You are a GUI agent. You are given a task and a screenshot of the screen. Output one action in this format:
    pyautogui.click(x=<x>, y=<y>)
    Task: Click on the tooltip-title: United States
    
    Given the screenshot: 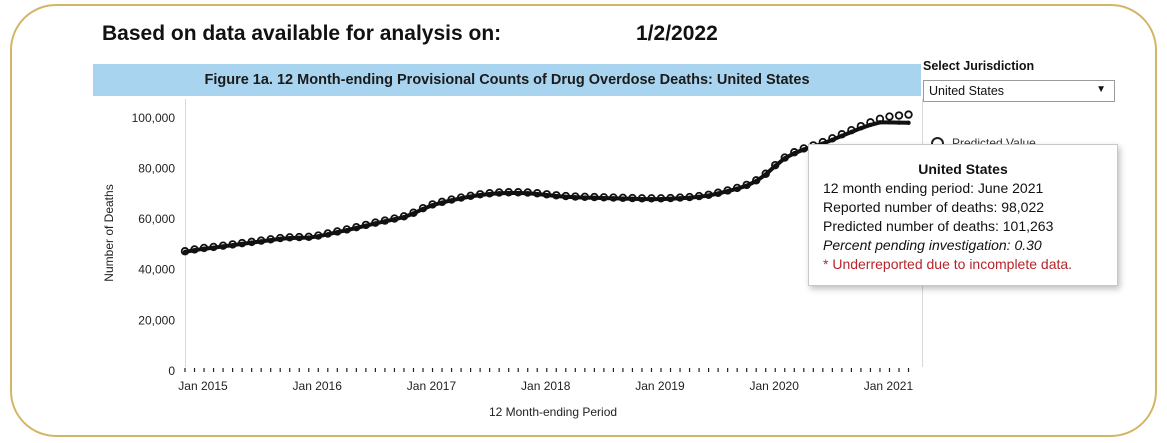 What is the action you would take?
    pyautogui.click(x=963, y=169)
    